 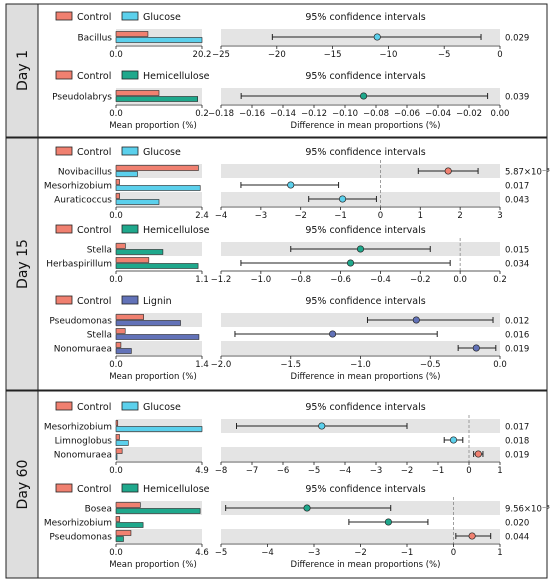 What do you see at coordinates (80, 538) in the screenshot?
I see `taxon-label: Pseudomonas` at bounding box center [80, 538].